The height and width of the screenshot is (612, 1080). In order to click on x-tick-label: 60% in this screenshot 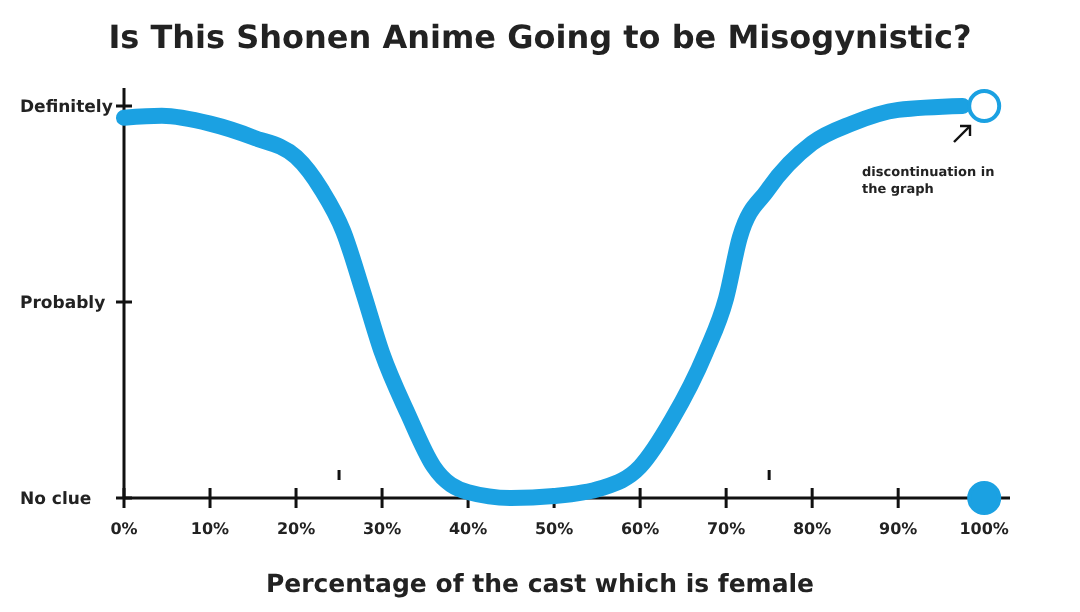, I will do `click(640, 529)`.